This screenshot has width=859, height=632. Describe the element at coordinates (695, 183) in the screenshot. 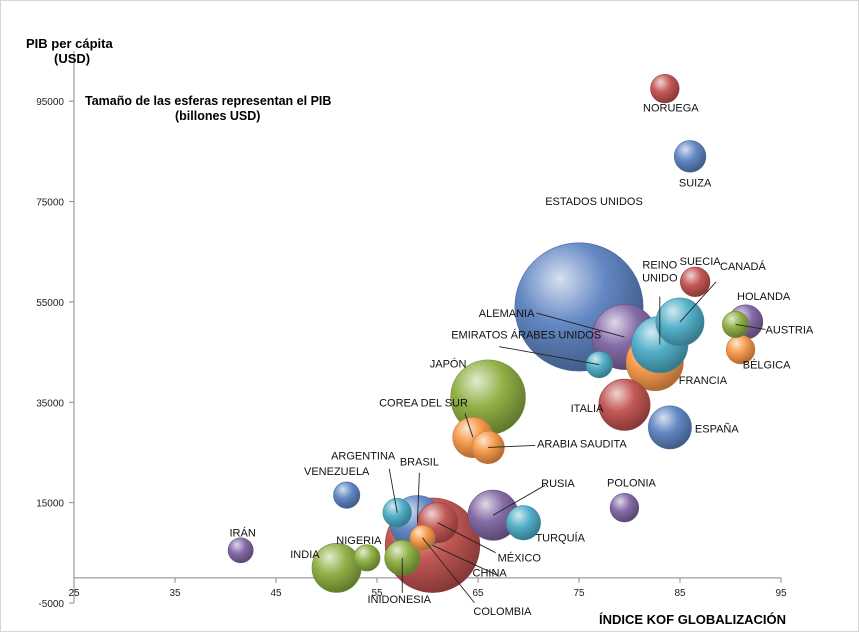

I see `bubble-label: SUIZA` at that location.